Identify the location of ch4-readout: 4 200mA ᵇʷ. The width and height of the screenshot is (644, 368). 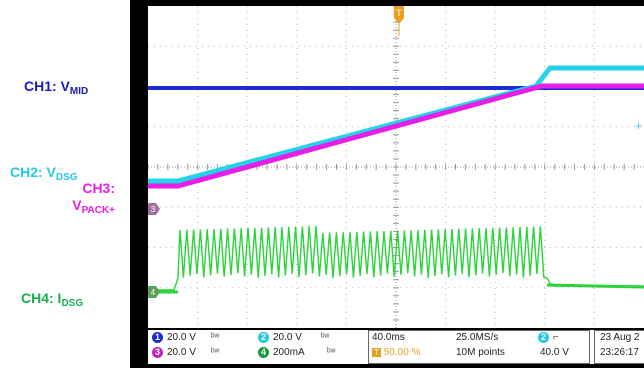
(297, 352).